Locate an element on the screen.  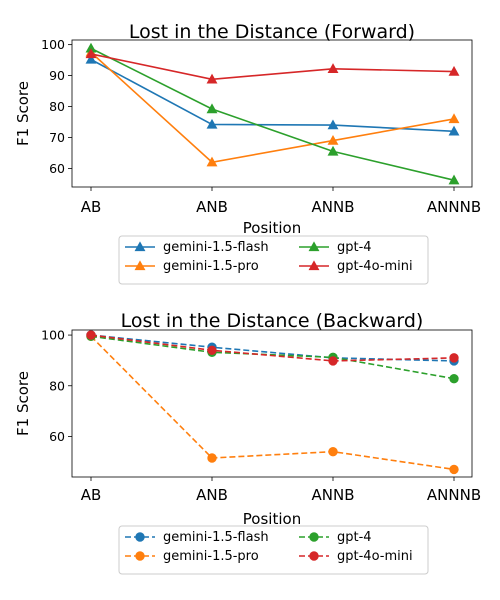
series-gemini-1.5-pro is located at coordinates (272, 107).